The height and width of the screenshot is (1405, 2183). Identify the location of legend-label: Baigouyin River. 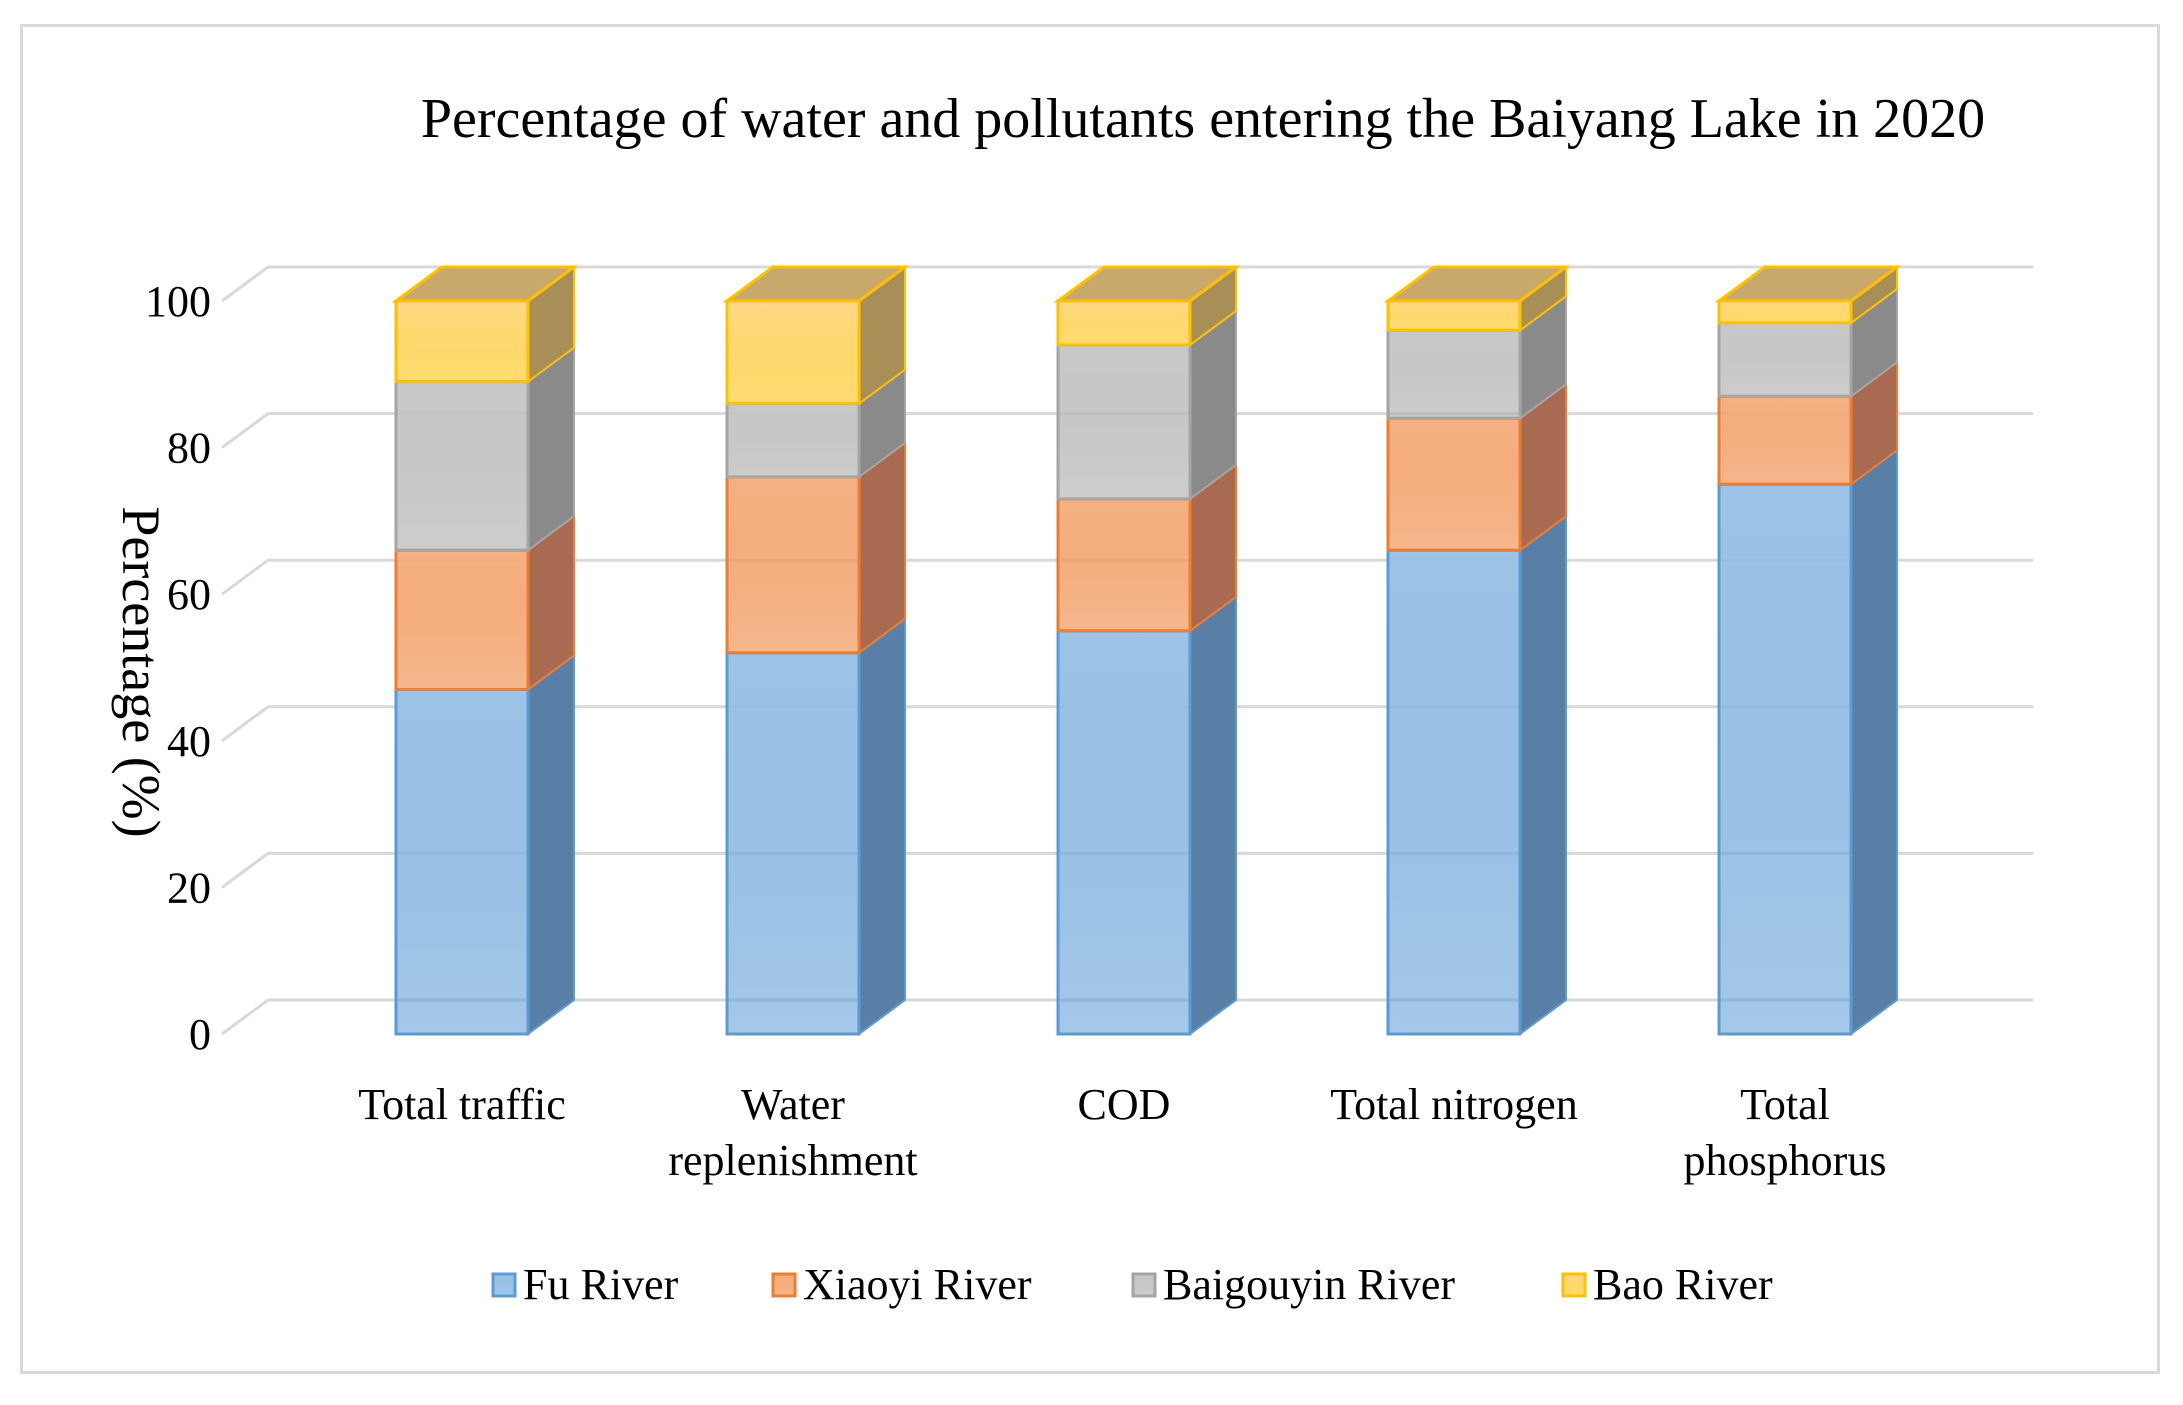
(1309, 1284).